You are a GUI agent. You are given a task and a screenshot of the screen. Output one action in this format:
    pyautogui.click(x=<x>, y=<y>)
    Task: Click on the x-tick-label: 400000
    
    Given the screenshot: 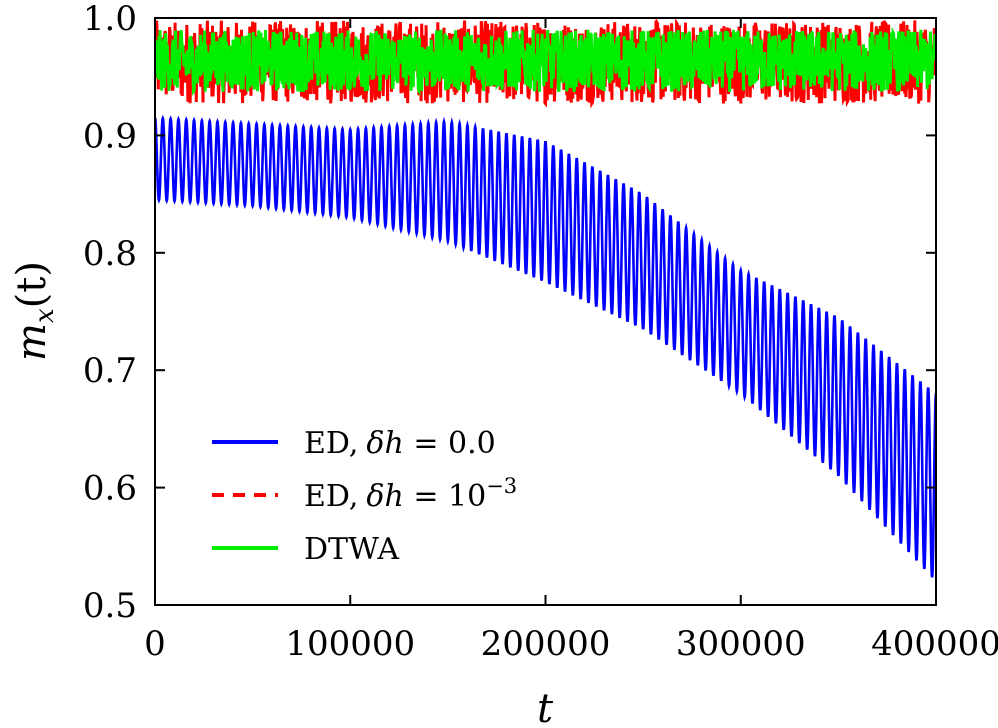 What is the action you would take?
    pyautogui.click(x=934, y=644)
    